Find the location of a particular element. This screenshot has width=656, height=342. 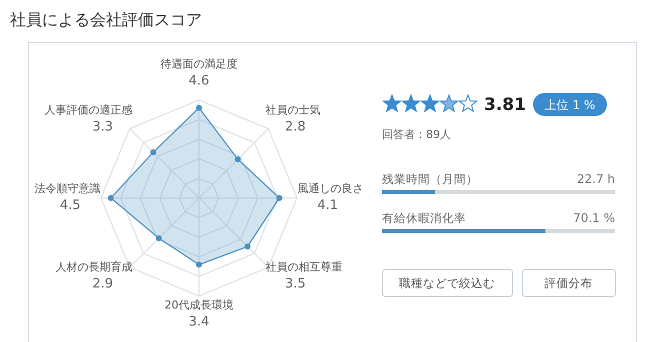

spoke-label: 法令順守意識 is located at coordinates (67, 188).